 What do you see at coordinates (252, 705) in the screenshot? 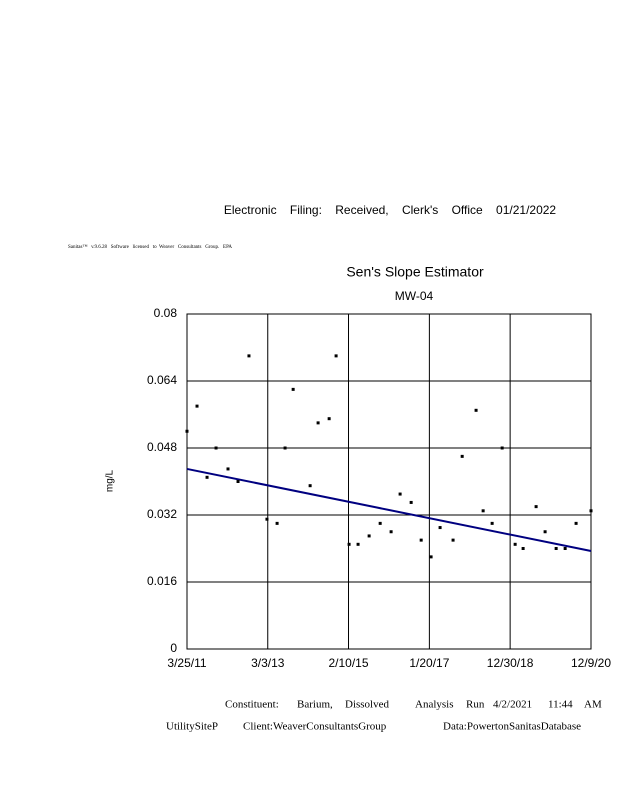
I see `footer-text: Constituent:` at bounding box center [252, 705].